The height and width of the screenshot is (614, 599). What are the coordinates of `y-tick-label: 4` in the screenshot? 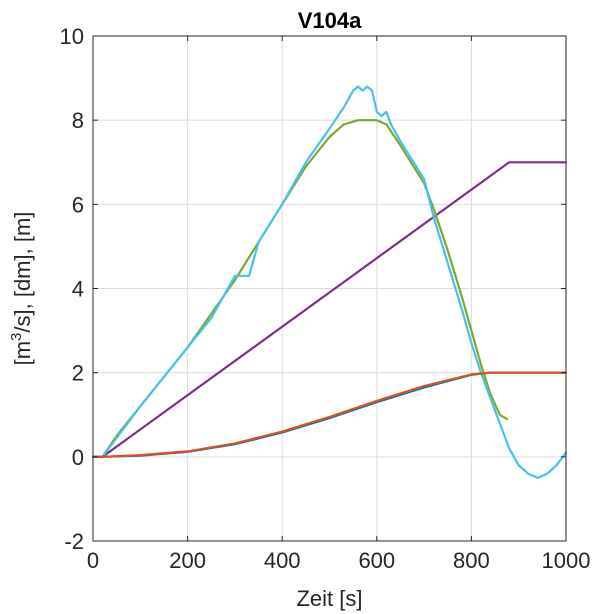 It's located at (78, 289).